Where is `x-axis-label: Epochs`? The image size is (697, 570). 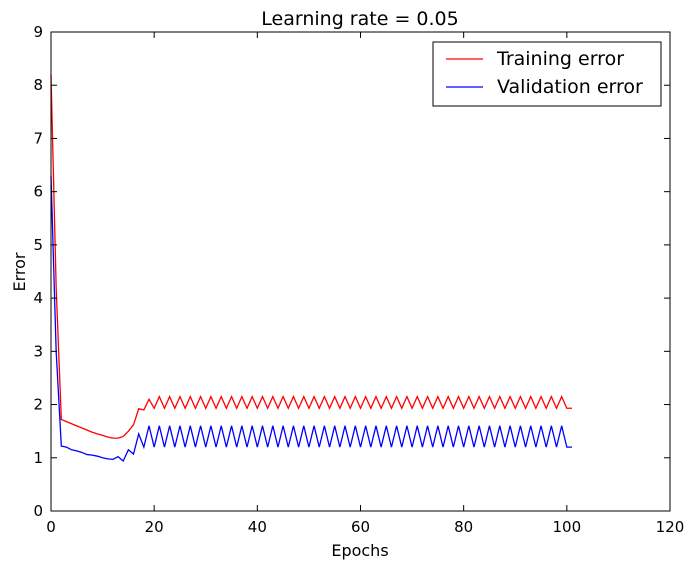
x-axis-label: Epochs is located at coordinates (359, 550).